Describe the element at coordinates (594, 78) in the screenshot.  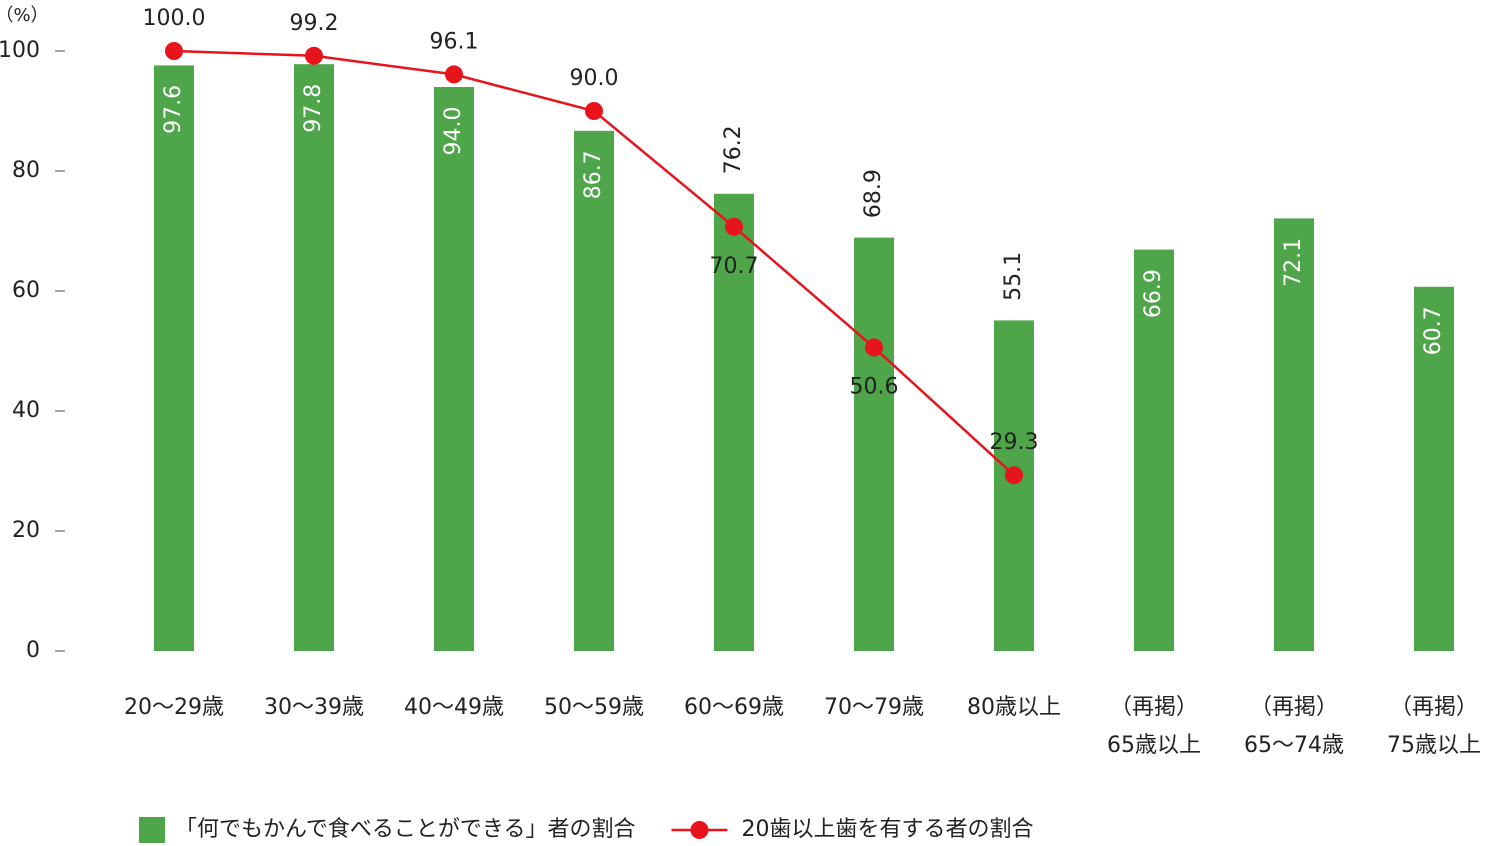
I see `line-value-label: 90.0` at that location.